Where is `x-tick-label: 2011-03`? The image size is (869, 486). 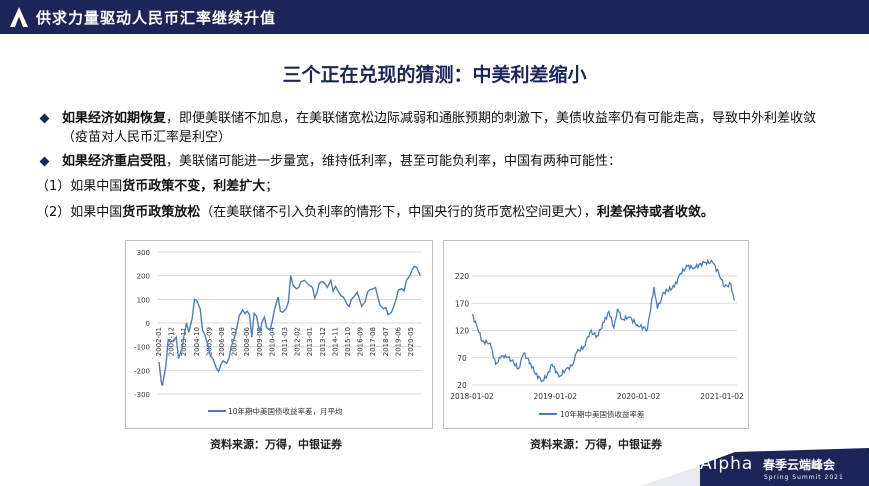
x-tick-label: 2011-03 is located at coordinates (285, 341).